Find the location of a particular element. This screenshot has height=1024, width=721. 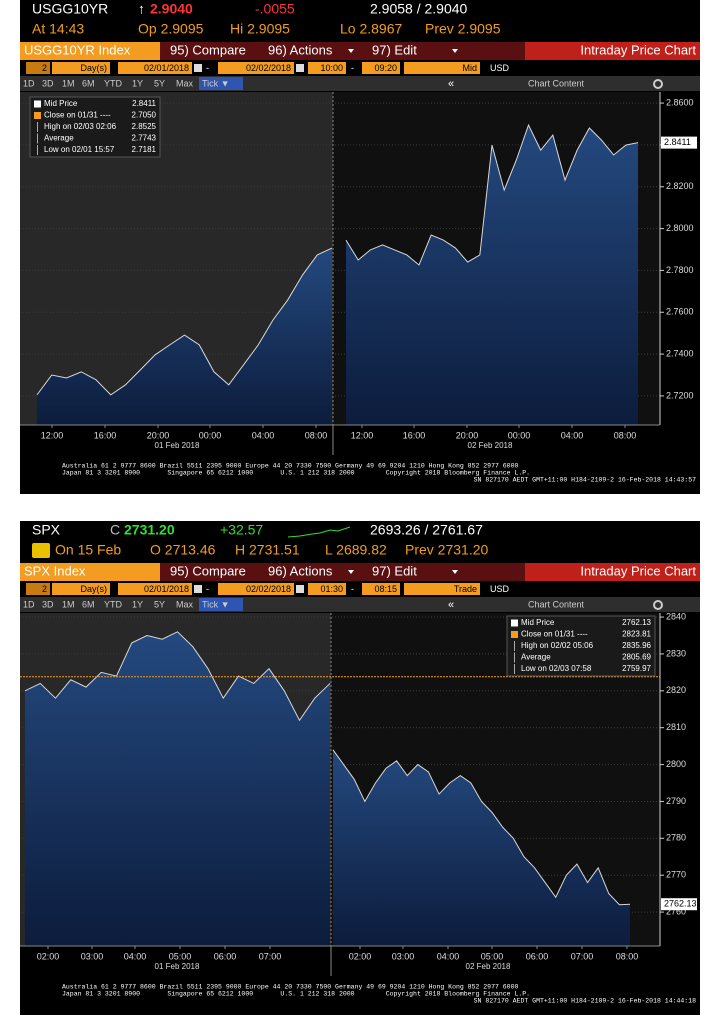

y-tick-label: 2820 is located at coordinates (676, 690).